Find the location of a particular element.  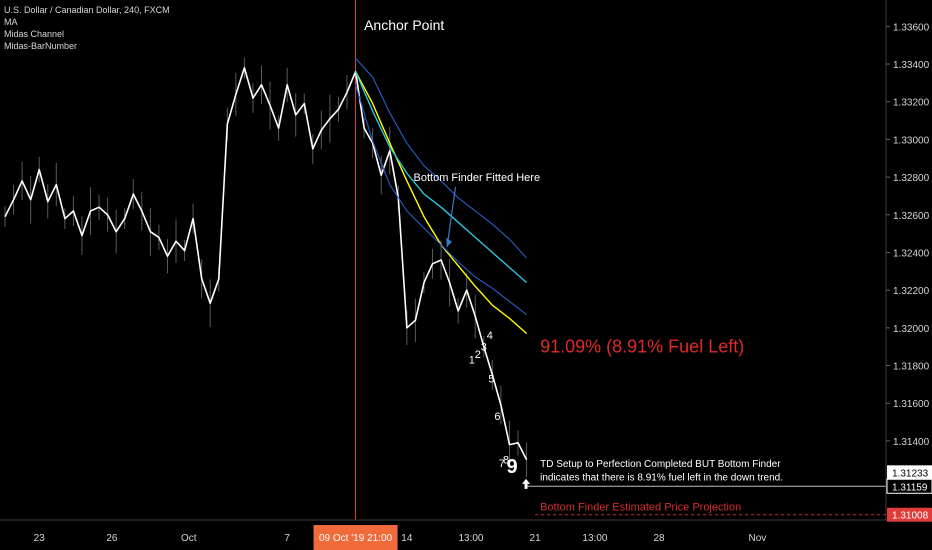

y-tick-label: 1.33000 is located at coordinates (911, 140).